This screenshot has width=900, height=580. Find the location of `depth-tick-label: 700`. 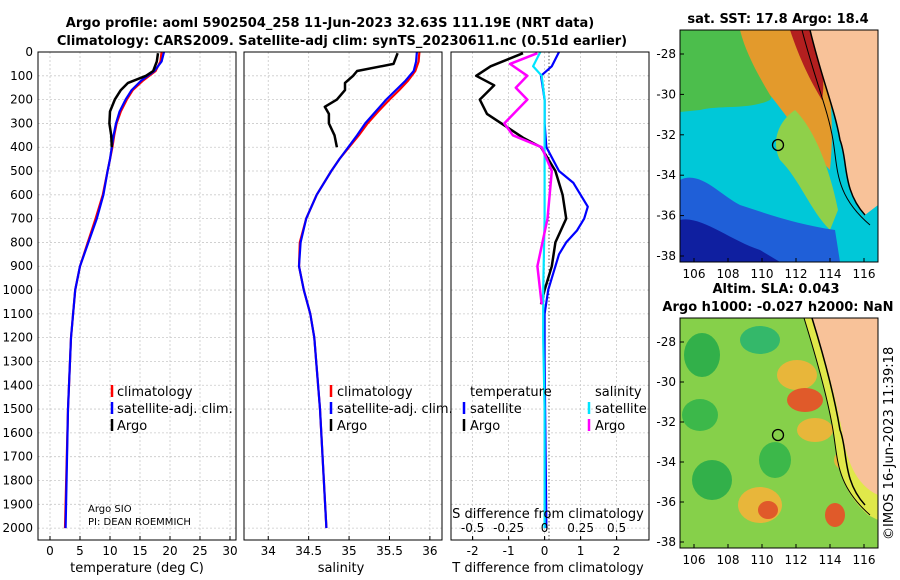

depth-tick-label: 700 is located at coordinates (21, 219).